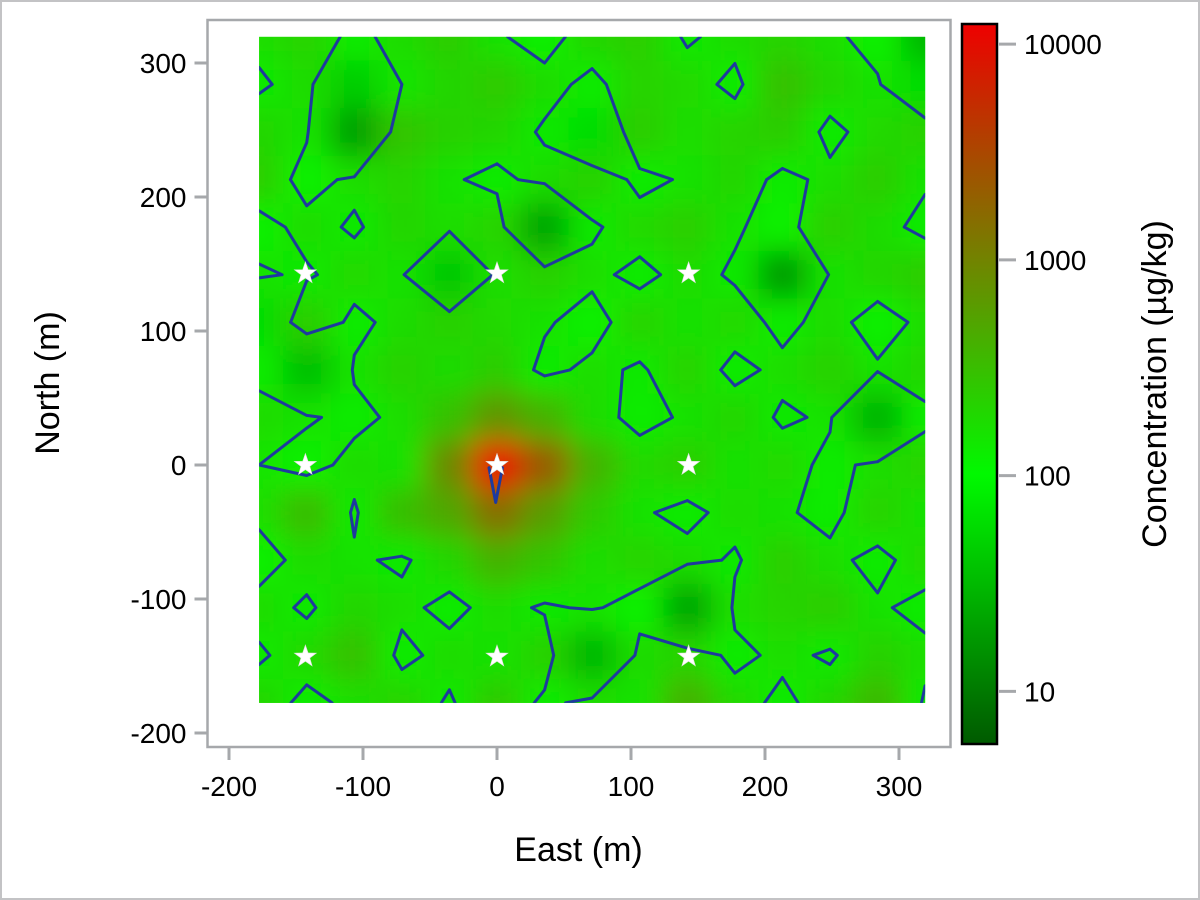 This screenshot has height=900, width=1200. I want to click on y-tick-label: 0, so click(179, 465).